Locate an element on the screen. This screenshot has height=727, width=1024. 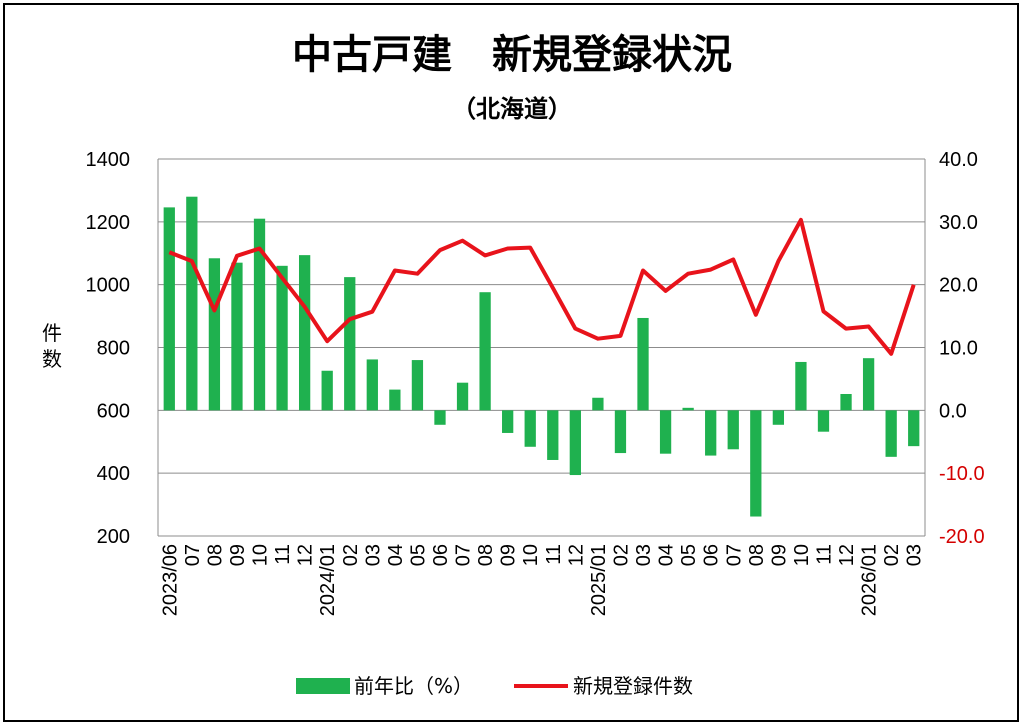
left-tick-label: 1200 is located at coordinates (108, 223).